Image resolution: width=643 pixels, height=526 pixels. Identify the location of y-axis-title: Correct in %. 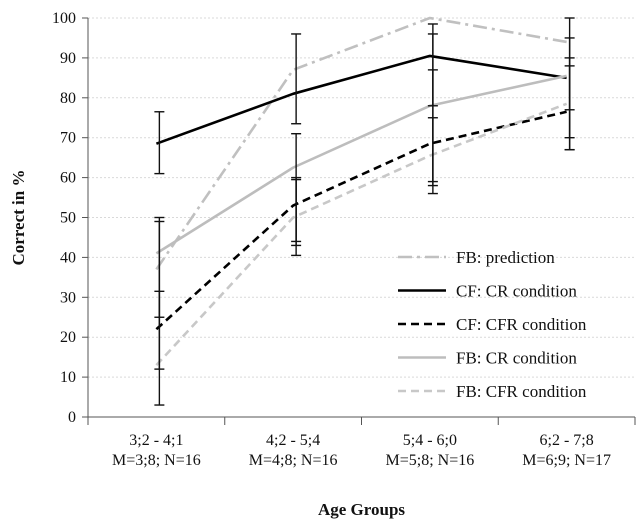
(18, 218).